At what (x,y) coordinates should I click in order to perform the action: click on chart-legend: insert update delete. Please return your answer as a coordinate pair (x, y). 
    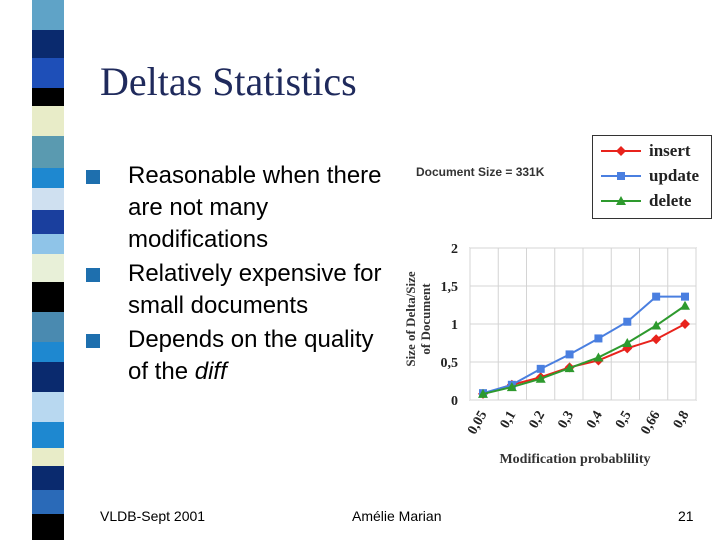
    Looking at the image, I should click on (652, 177).